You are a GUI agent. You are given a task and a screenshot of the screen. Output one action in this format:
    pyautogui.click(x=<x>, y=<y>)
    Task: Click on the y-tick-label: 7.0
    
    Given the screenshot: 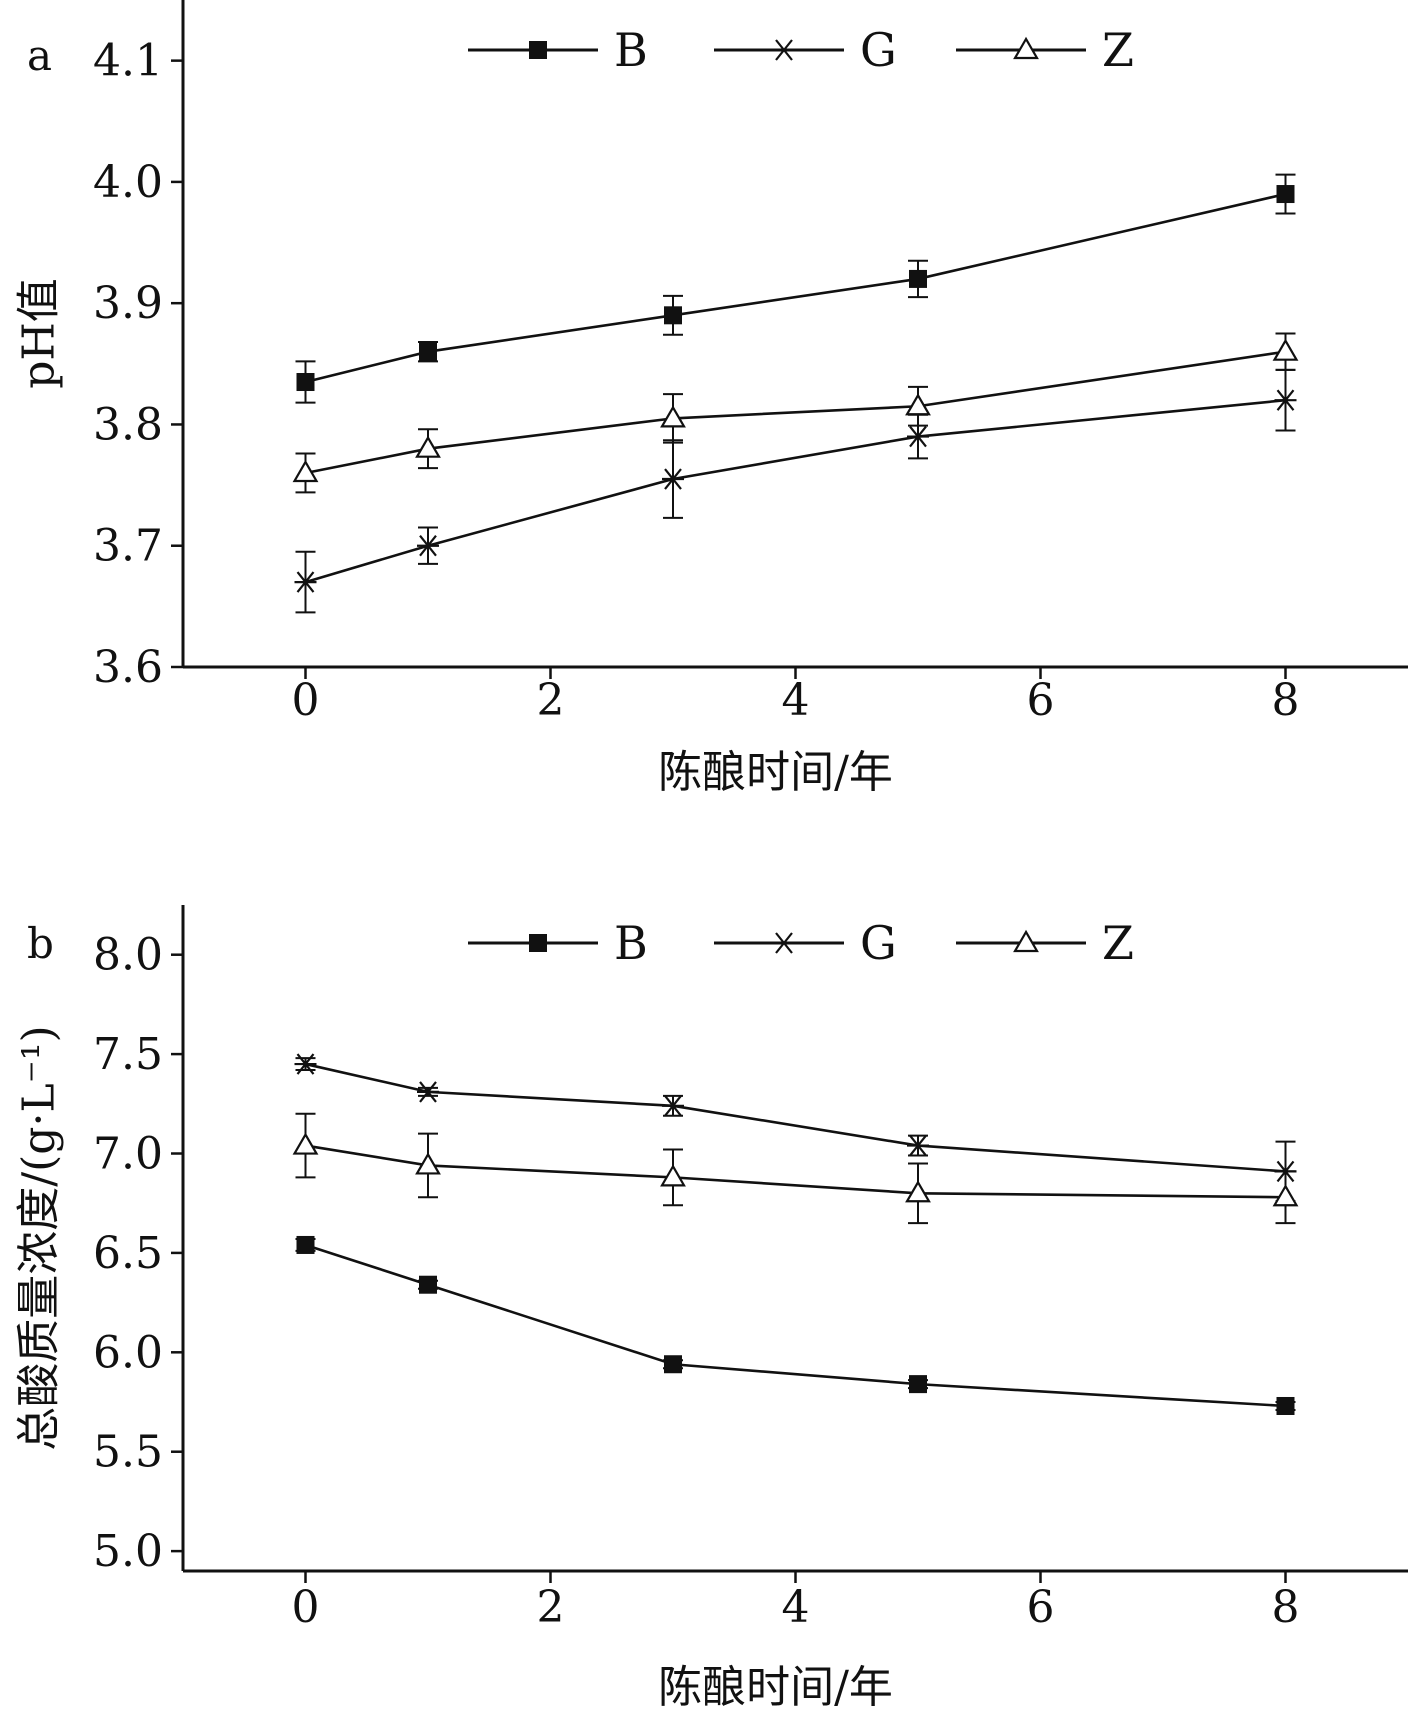 What is the action you would take?
    pyautogui.click(x=128, y=1154)
    